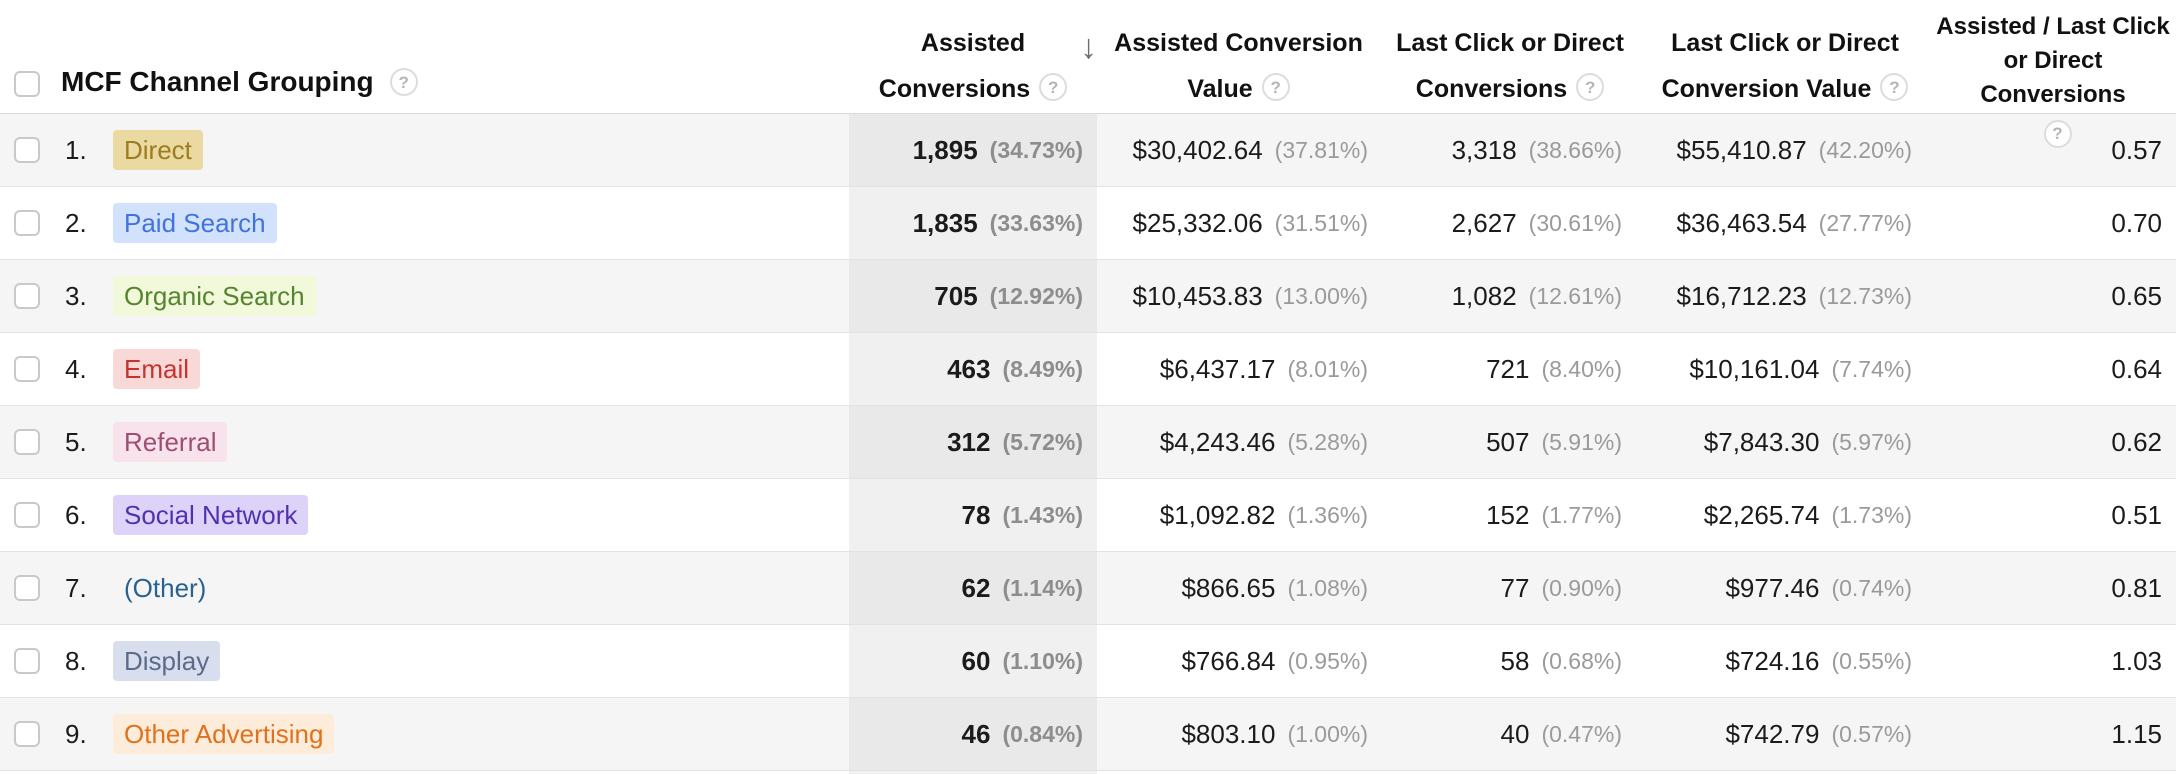  I want to click on ratio-header-line2: or Direct Conversions, so click(2053, 77).